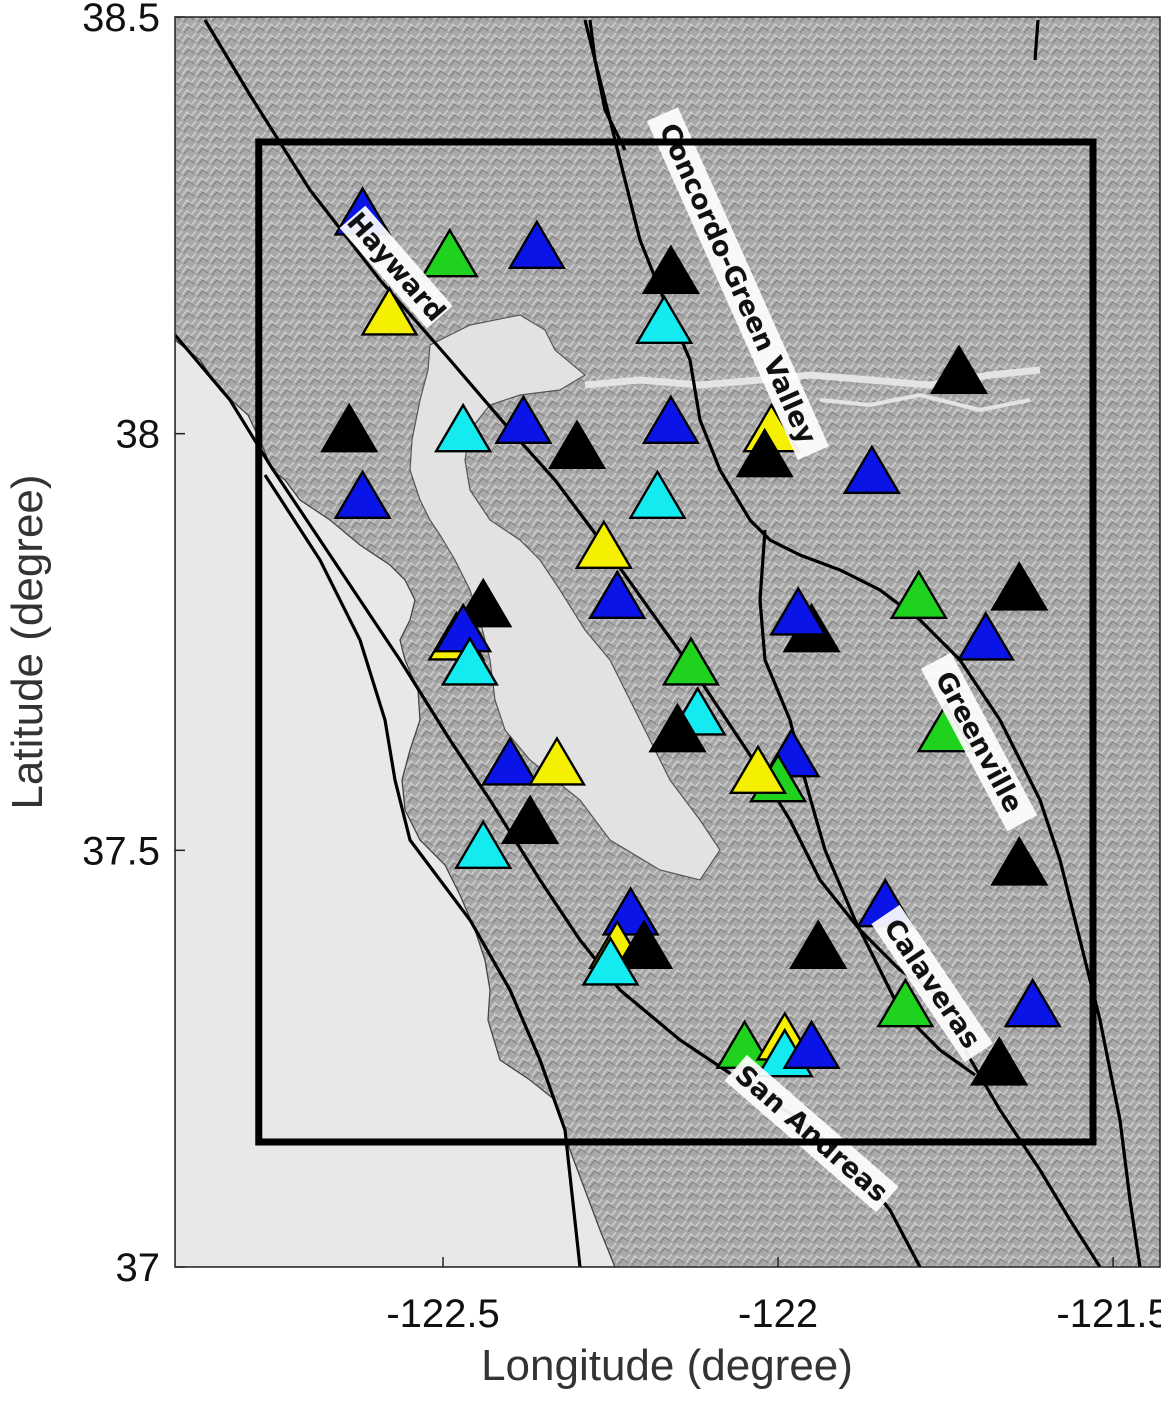  Describe the element at coordinates (442, 1314) in the screenshot. I see `x-tick-label: -122.5` at that location.